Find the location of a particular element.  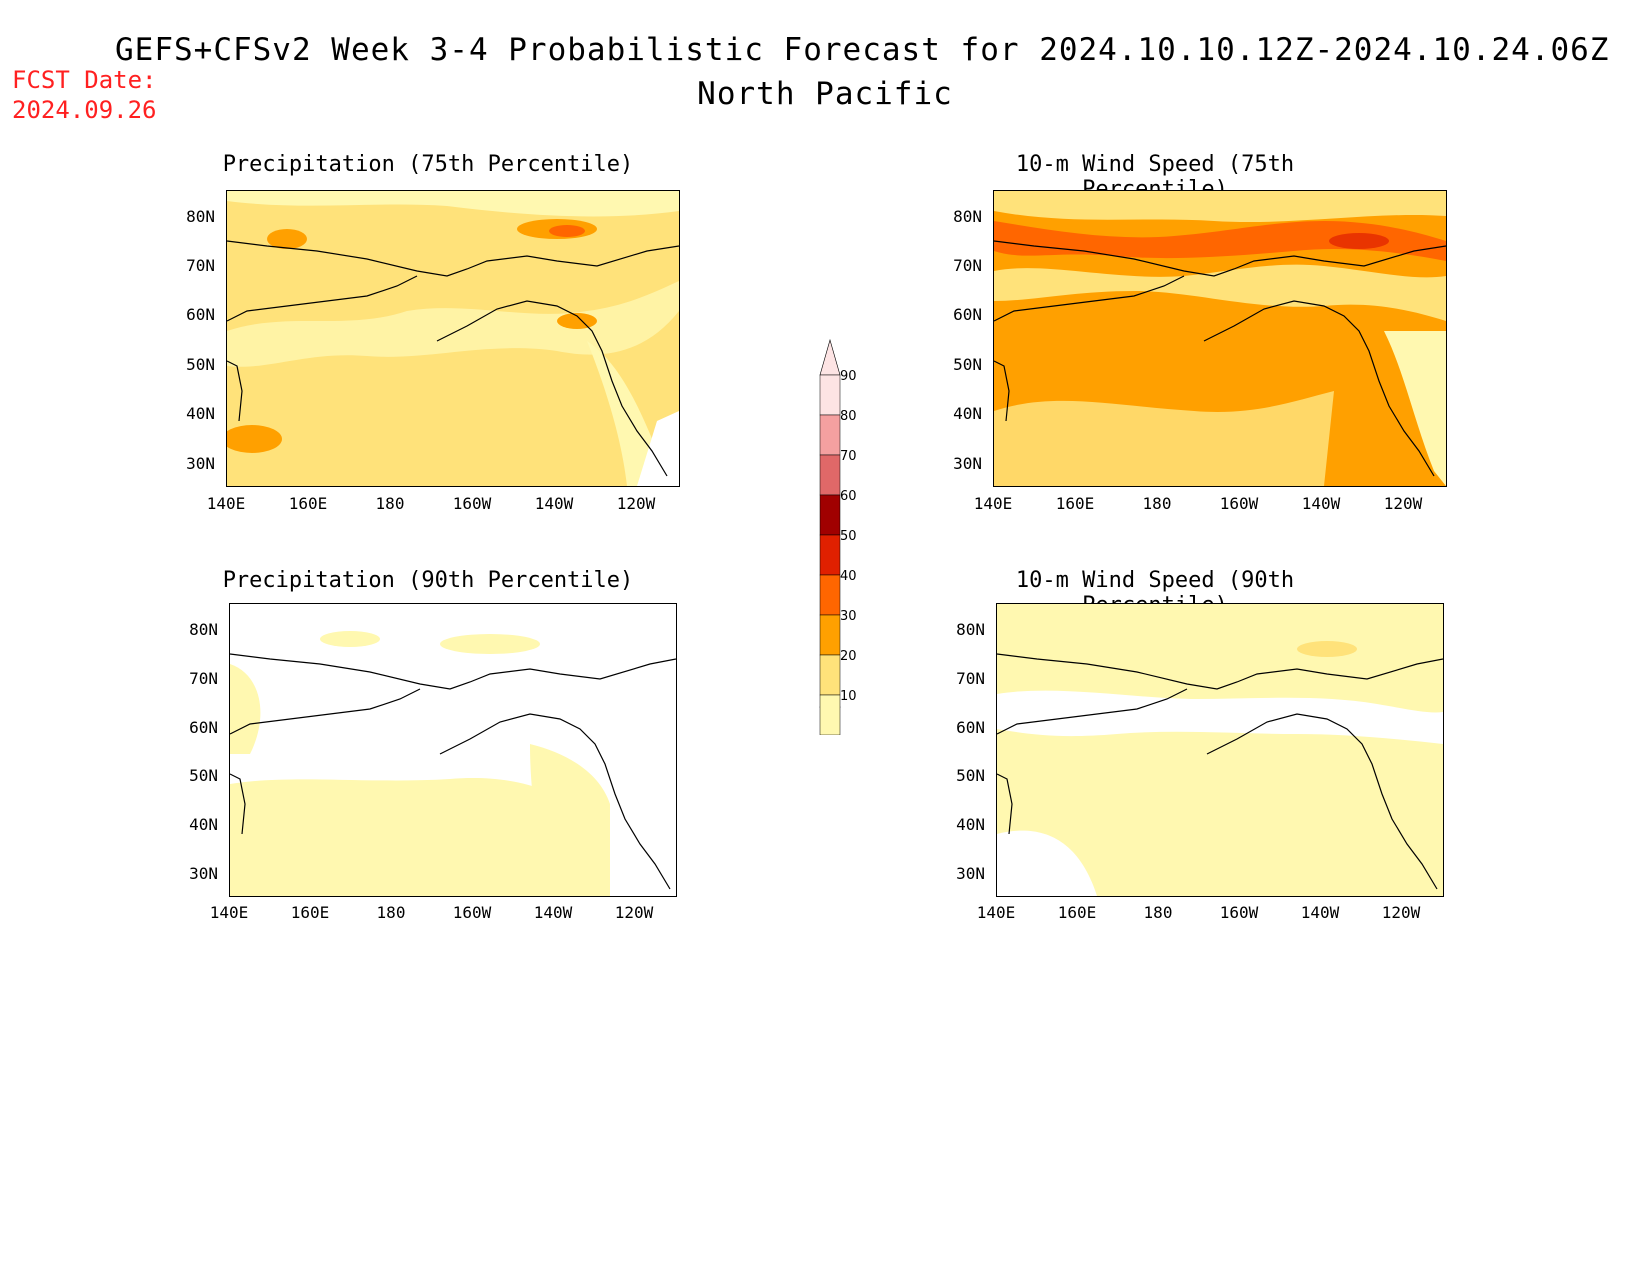

precip75-plot is located at coordinates (453, 338).